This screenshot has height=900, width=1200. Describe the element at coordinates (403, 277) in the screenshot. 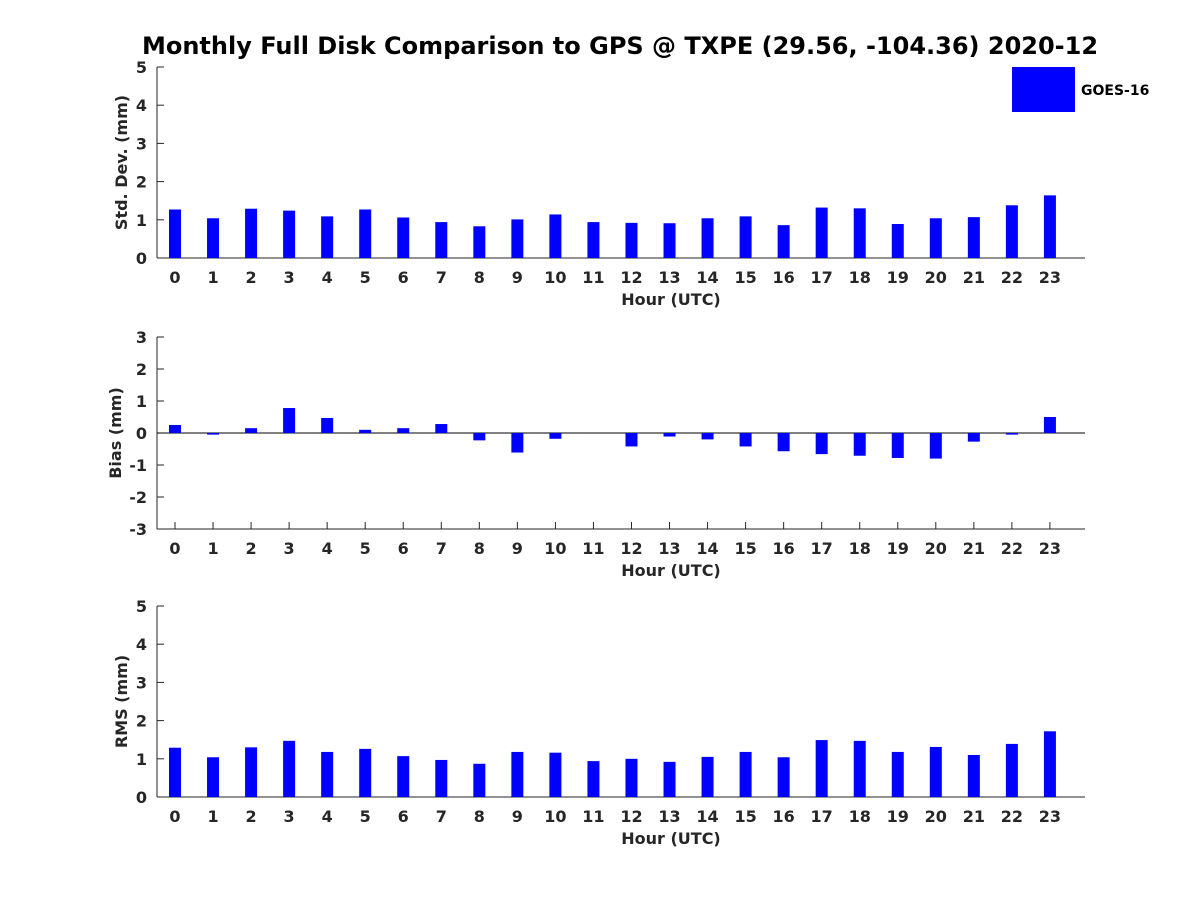

I see `stddev-x-tick-label: 6` at that location.